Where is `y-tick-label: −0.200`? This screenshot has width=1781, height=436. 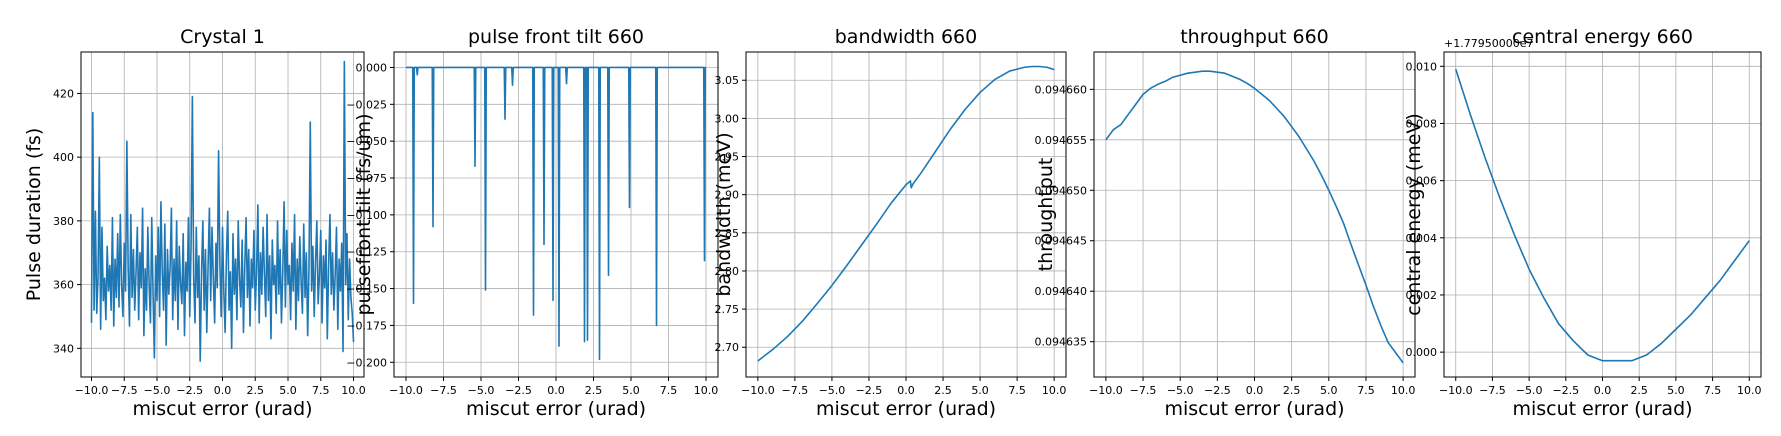 y-tick-label: −0.200 is located at coordinates (366, 362).